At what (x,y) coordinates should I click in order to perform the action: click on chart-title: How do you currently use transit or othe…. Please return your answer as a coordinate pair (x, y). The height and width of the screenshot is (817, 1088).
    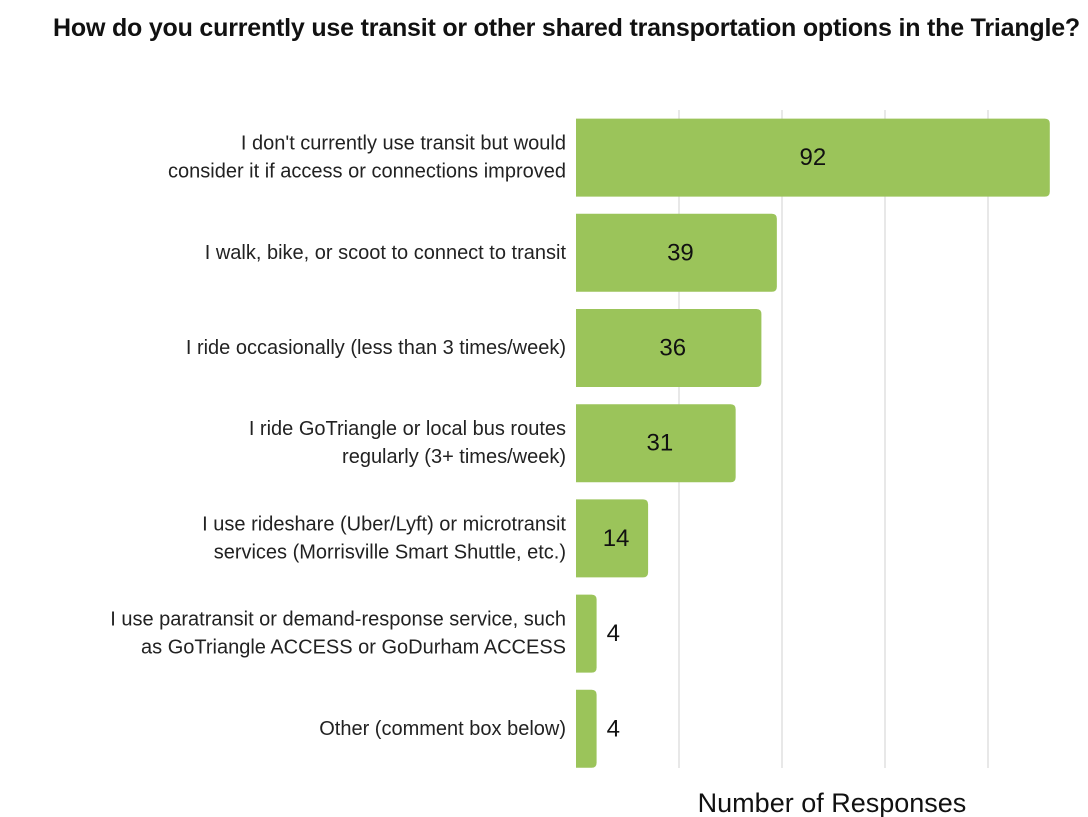
    Looking at the image, I should click on (566, 28).